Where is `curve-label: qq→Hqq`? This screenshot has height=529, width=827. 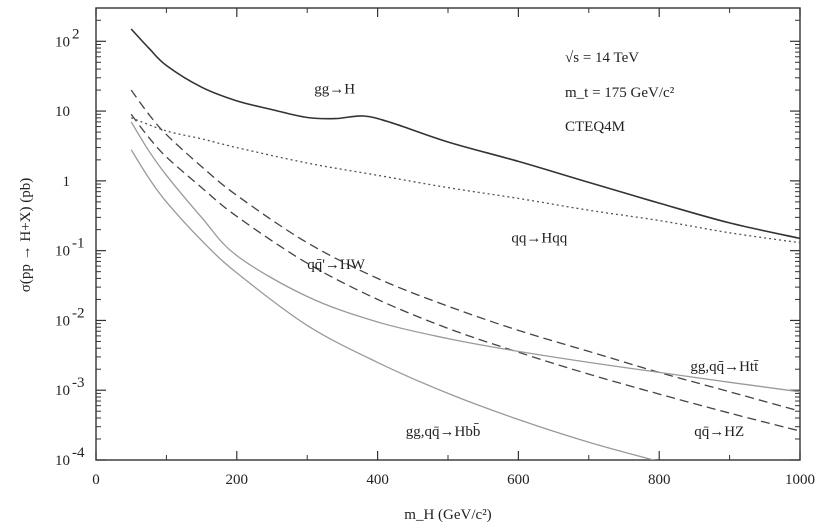
curve-label: qq→Hqq is located at coordinates (539, 239).